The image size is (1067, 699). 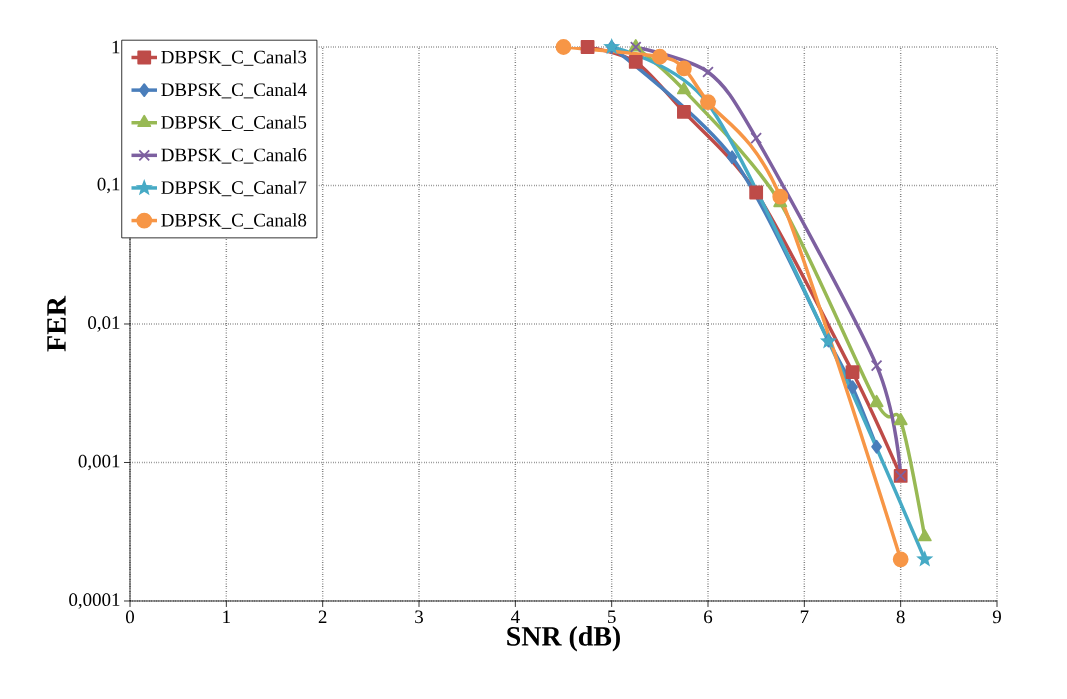 I want to click on legend-label: DBPSK_C_Canal7, so click(x=234, y=188).